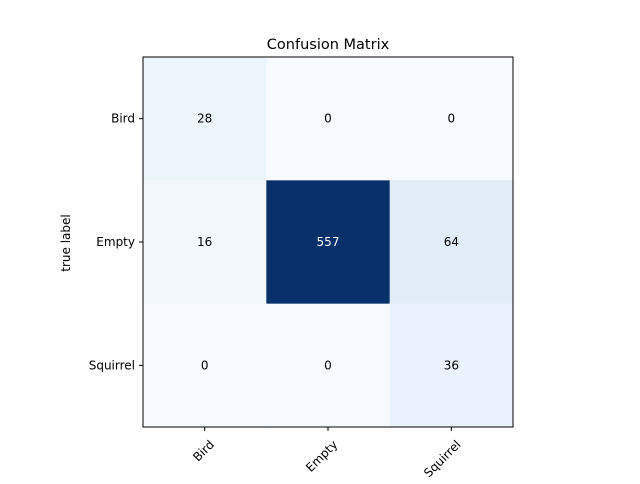  I want to click on x-axis-ticks: Bird Empty Squirrel, so click(327, 453).